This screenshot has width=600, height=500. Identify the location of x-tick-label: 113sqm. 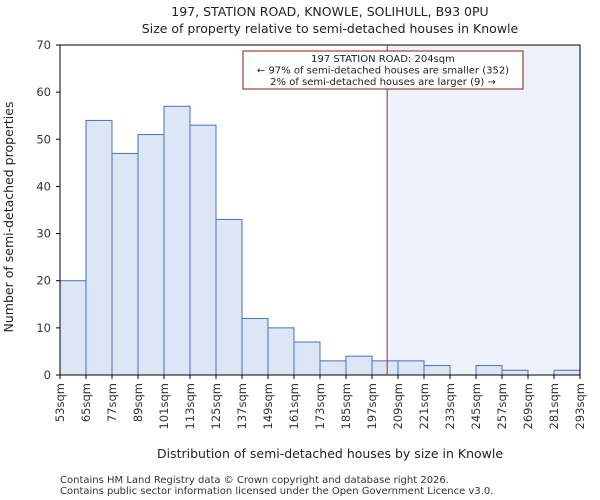
(190, 406).